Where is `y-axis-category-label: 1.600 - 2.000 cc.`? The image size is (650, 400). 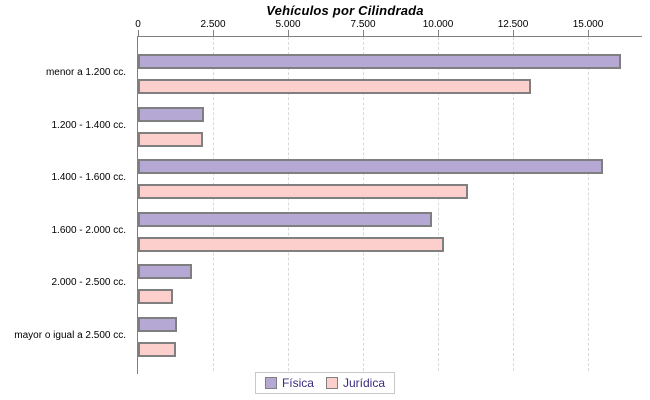 y-axis-category-label: 1.600 - 2.000 cc. is located at coordinates (89, 230).